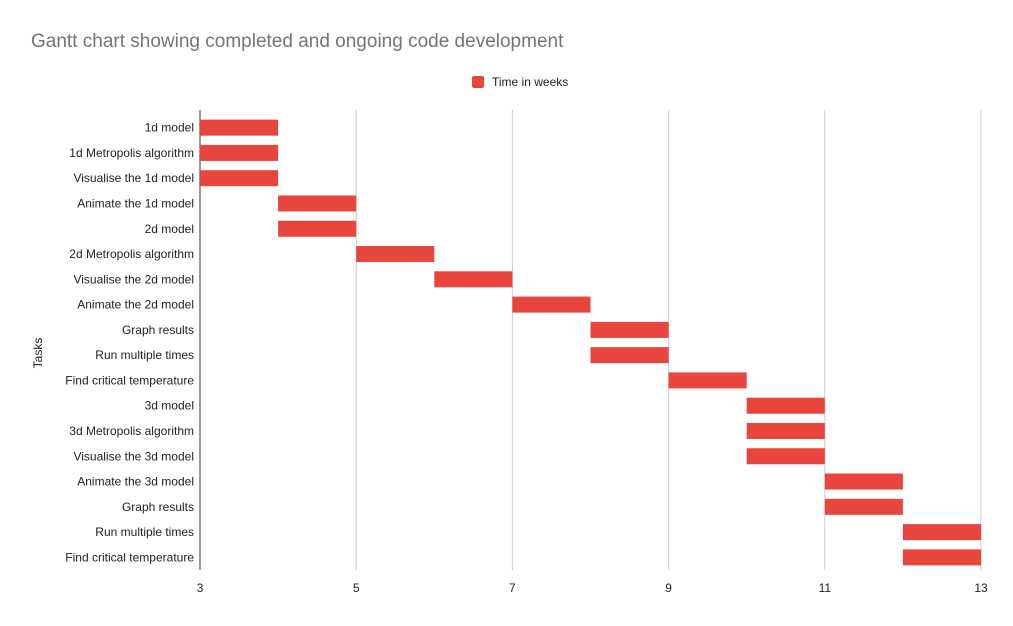  What do you see at coordinates (135, 203) in the screenshot?
I see `y-tick-label: Animate the 1d model` at bounding box center [135, 203].